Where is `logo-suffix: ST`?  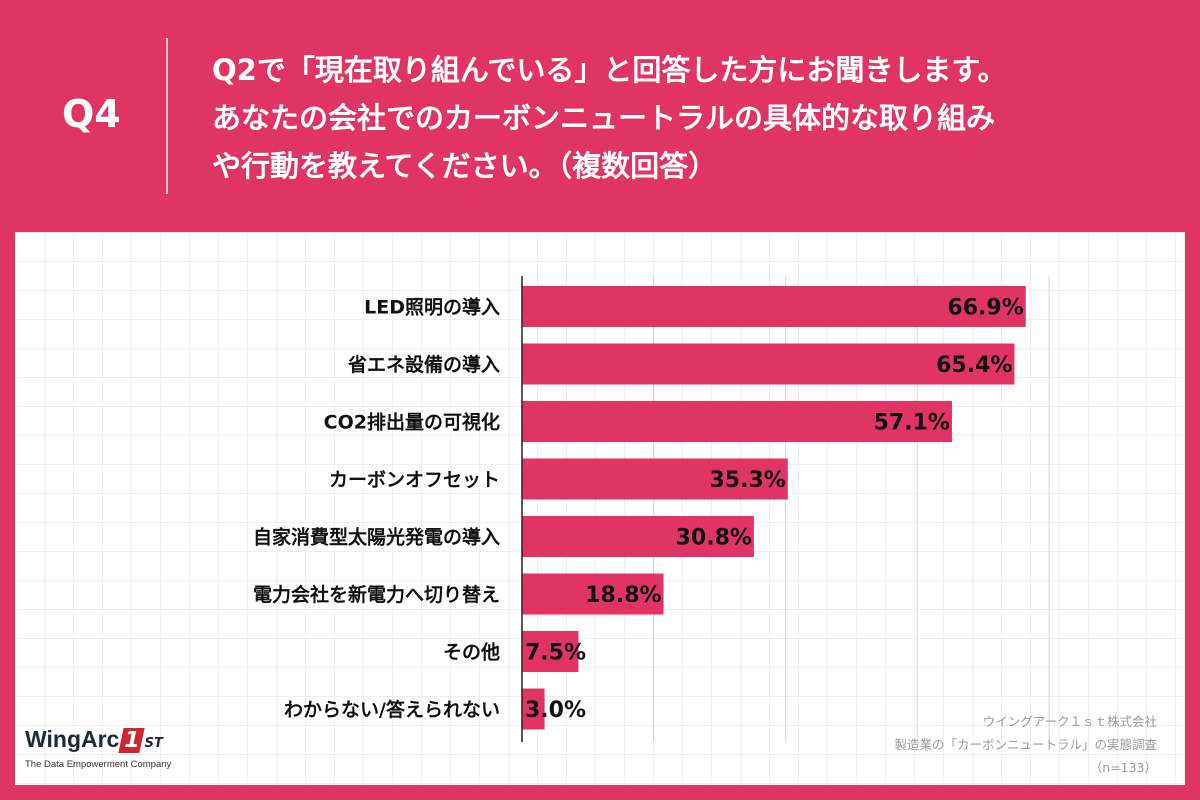
logo-suffix: ST is located at coordinates (153, 743).